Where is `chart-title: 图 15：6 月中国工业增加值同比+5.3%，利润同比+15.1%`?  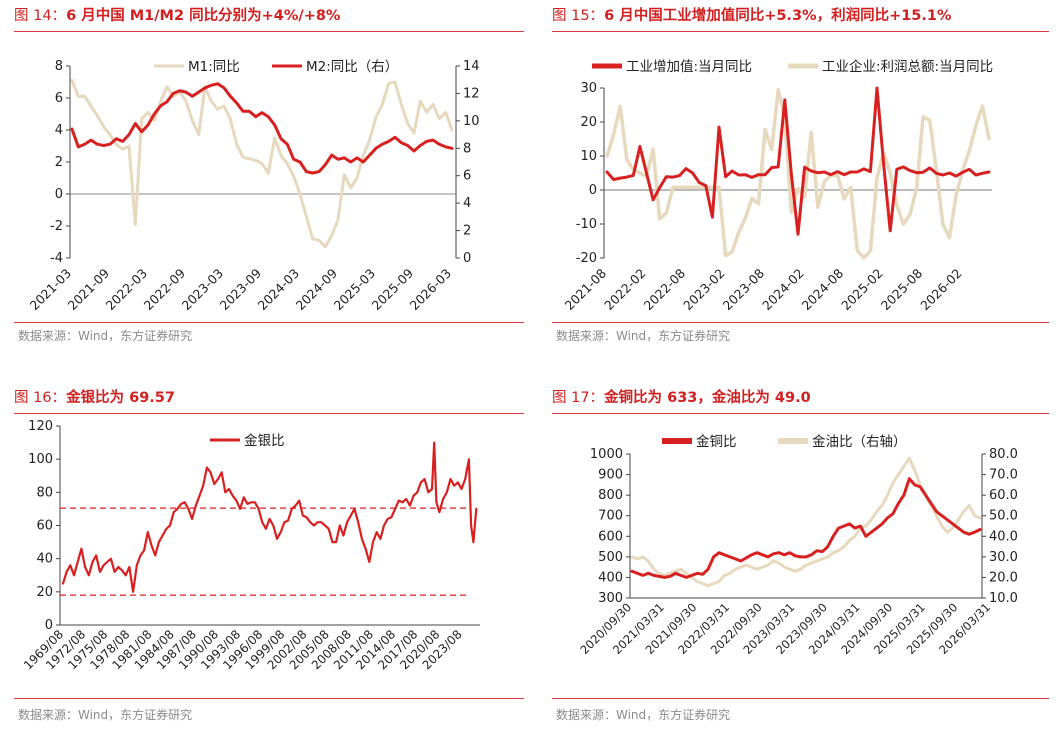
chart-title: 图 15：6 月中国工业增加值同比+5.3%，利润同比+15.1% is located at coordinates (752, 16).